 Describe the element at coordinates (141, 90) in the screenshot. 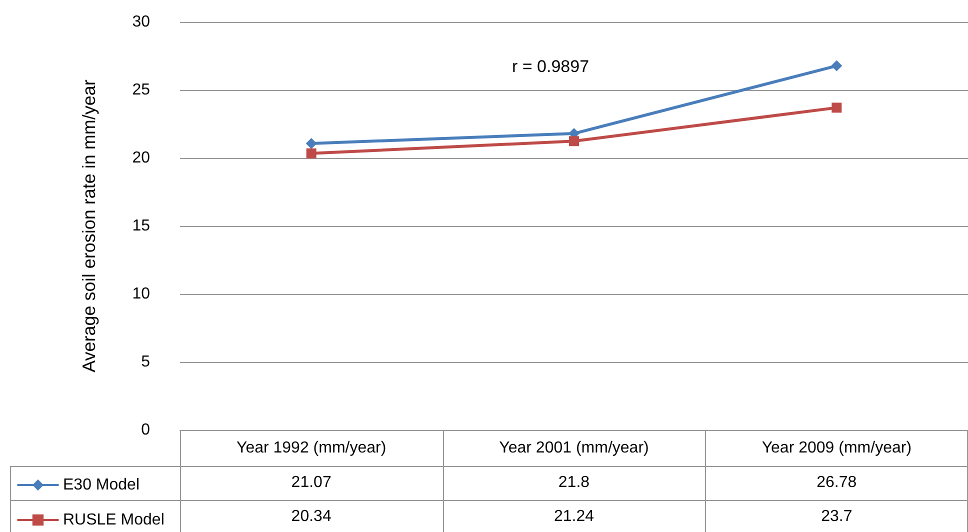

I see `y-tick-label: 25` at that location.